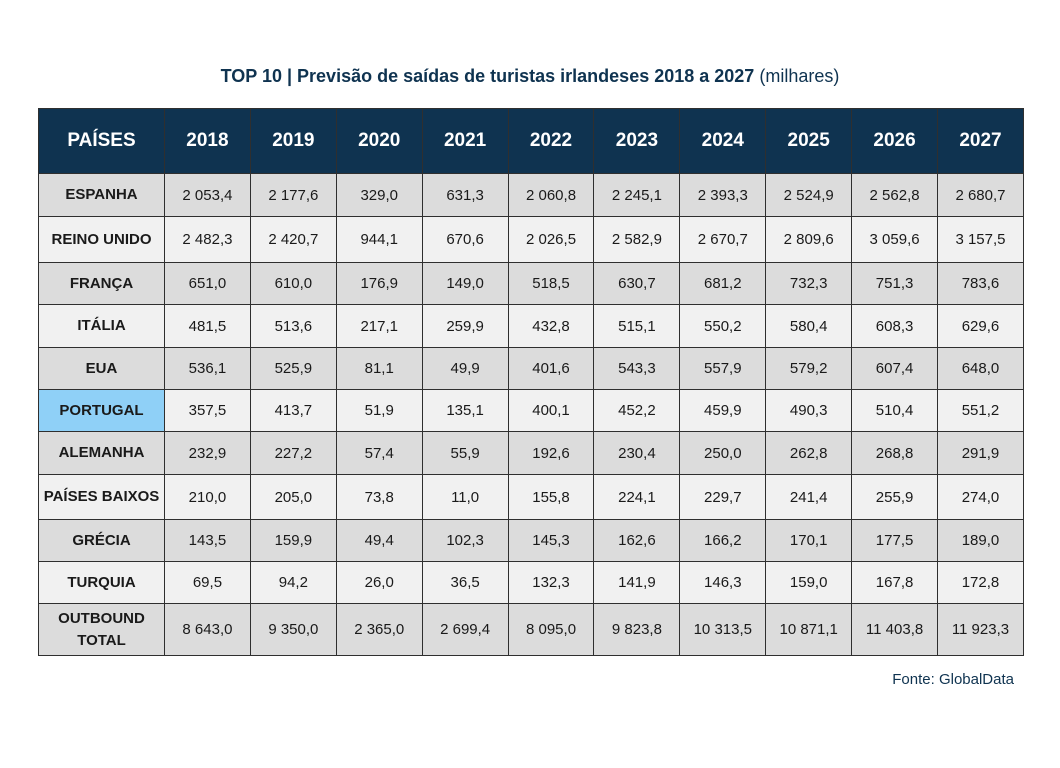 The width and height of the screenshot is (1060, 768). What do you see at coordinates (953, 679) in the screenshot?
I see `source-note: Fonte: GlobalData` at bounding box center [953, 679].